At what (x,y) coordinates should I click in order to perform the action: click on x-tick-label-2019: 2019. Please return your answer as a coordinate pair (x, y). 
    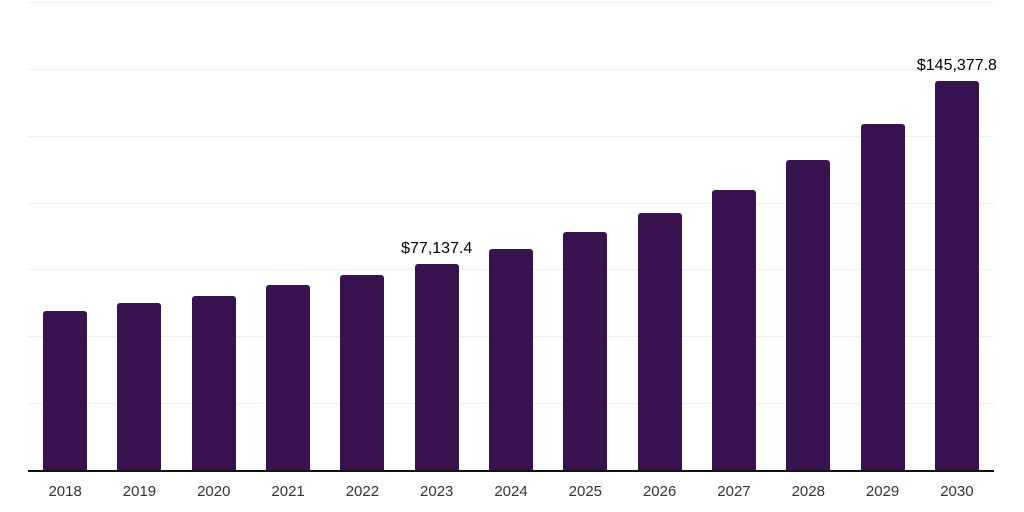
    Looking at the image, I should click on (139, 491).